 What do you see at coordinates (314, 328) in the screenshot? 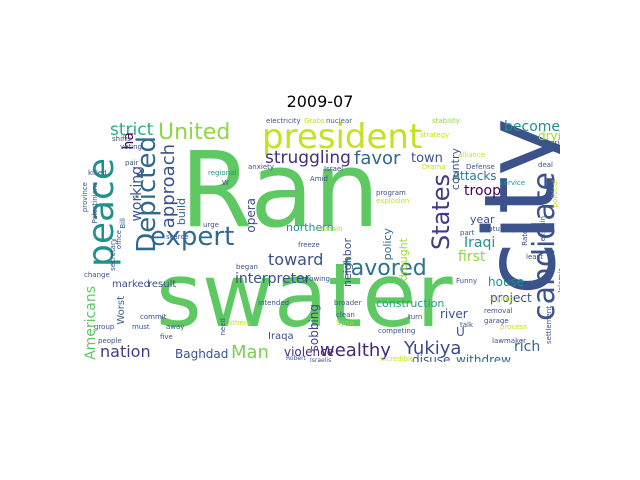
I see `cloud-word: sobbing` at bounding box center [314, 328].